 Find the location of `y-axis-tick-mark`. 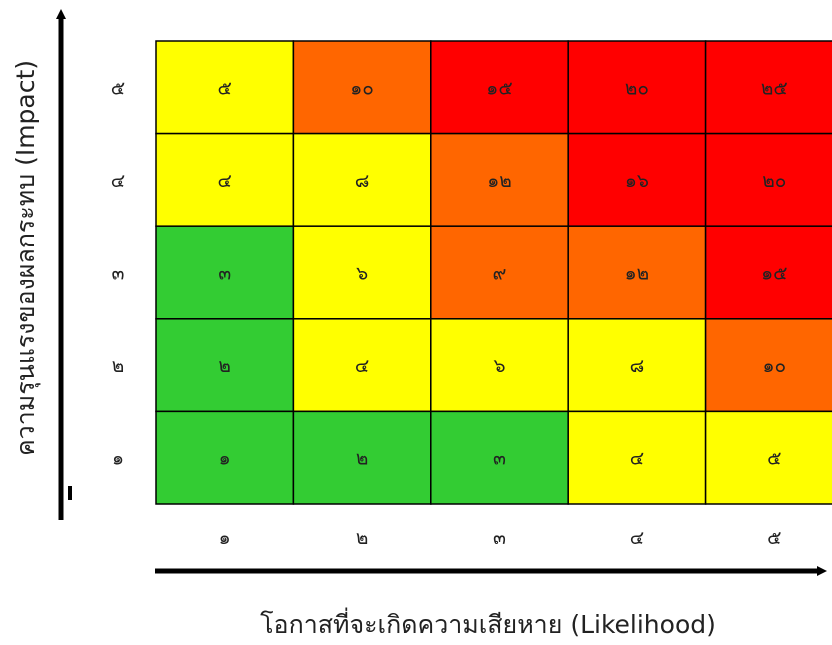

y-axis-tick-mark is located at coordinates (70, 493).